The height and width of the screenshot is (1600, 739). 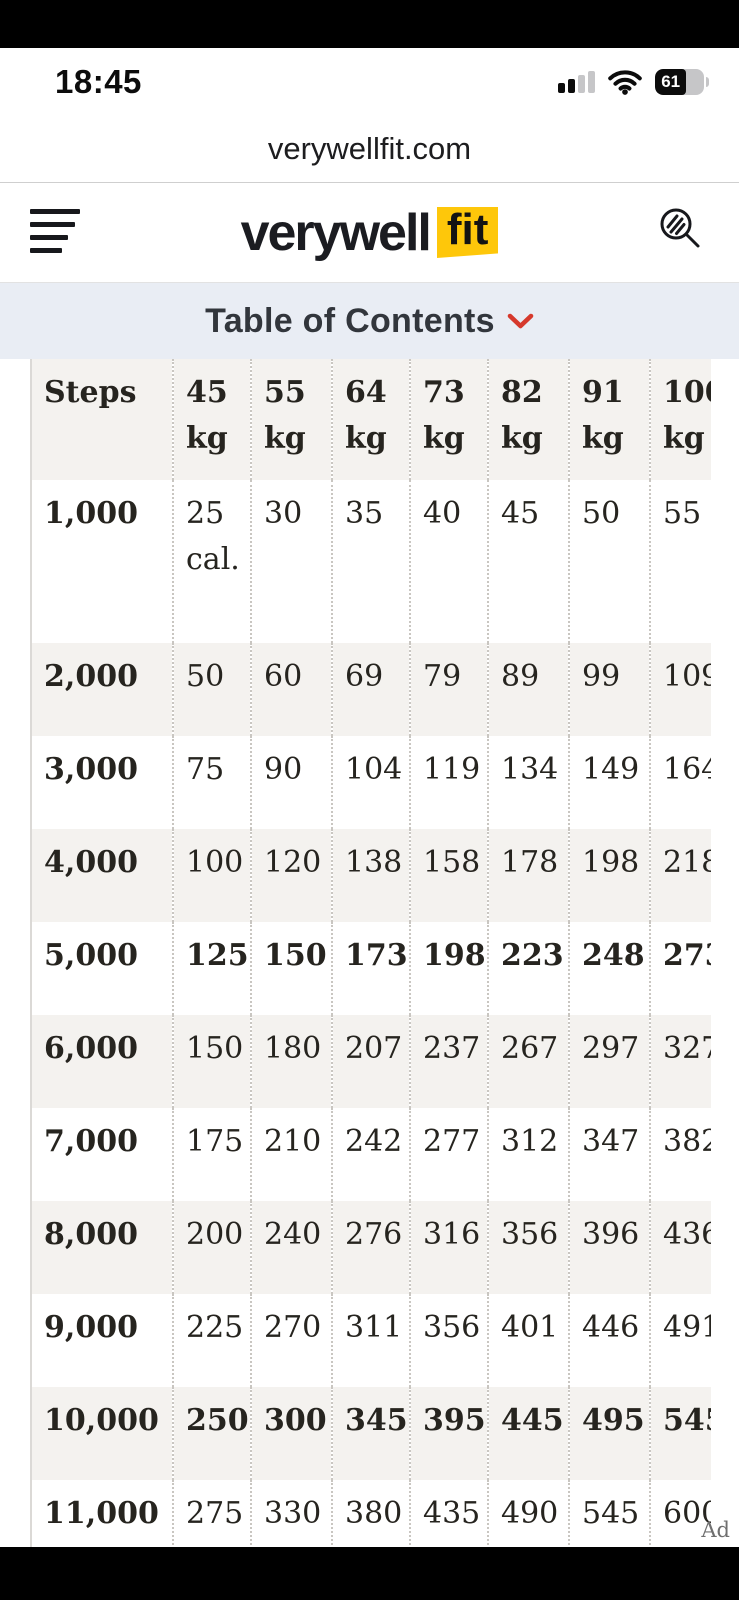 I want to click on steps-cell: 7,000, so click(x=91, y=1141).